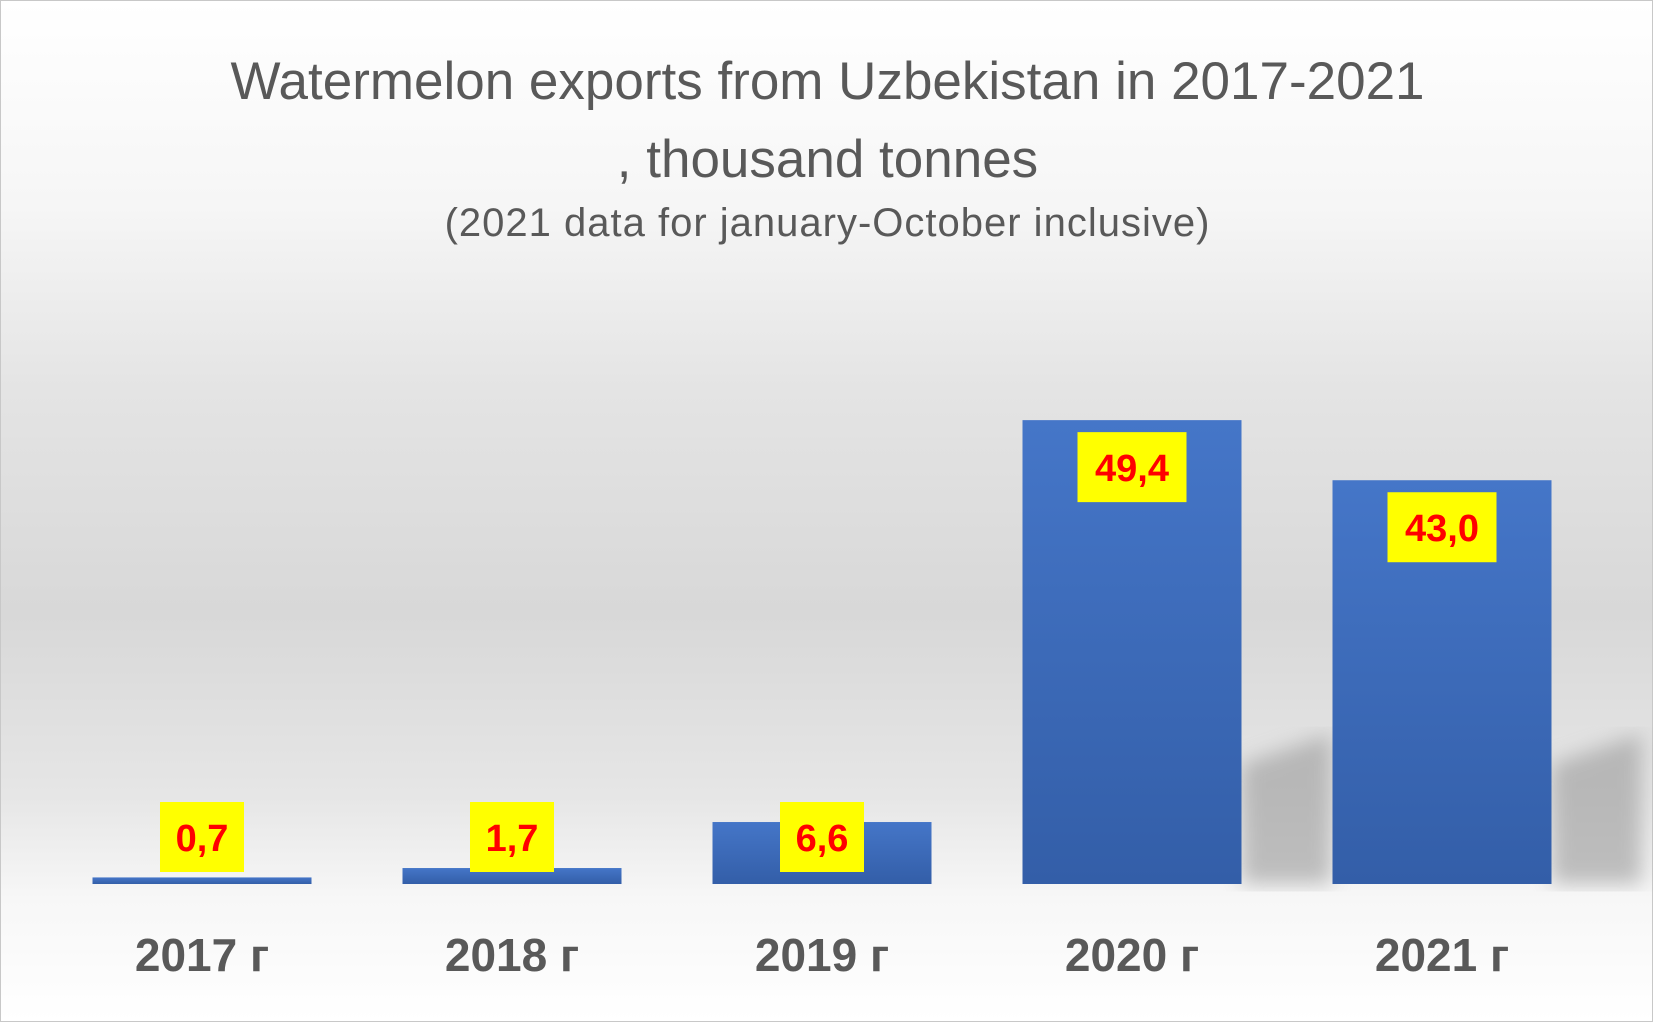 This screenshot has height=1023, width=1653. What do you see at coordinates (1442, 955) in the screenshot?
I see `x-tick-label: 2021 г` at bounding box center [1442, 955].